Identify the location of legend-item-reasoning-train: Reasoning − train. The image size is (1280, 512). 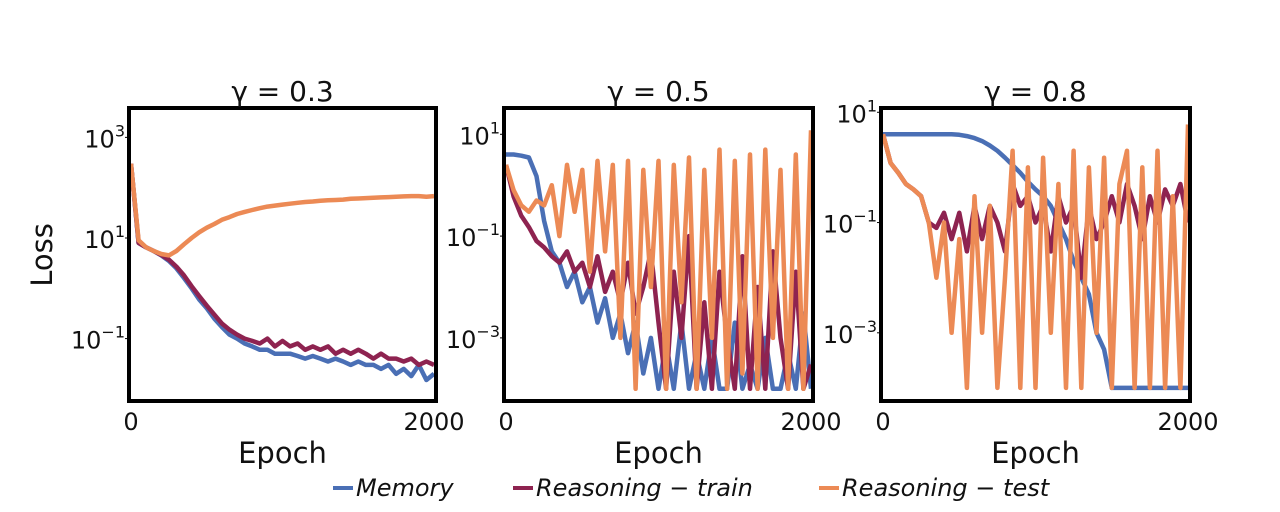
(633, 488).